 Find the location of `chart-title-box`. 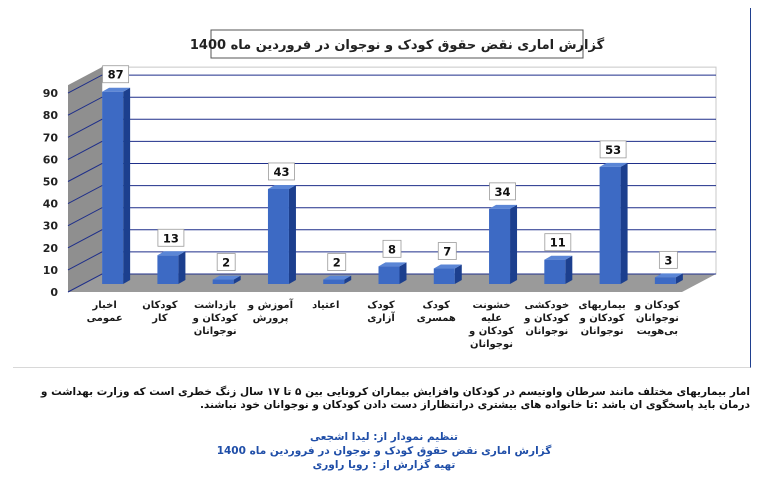

chart-title-box is located at coordinates (397, 44).